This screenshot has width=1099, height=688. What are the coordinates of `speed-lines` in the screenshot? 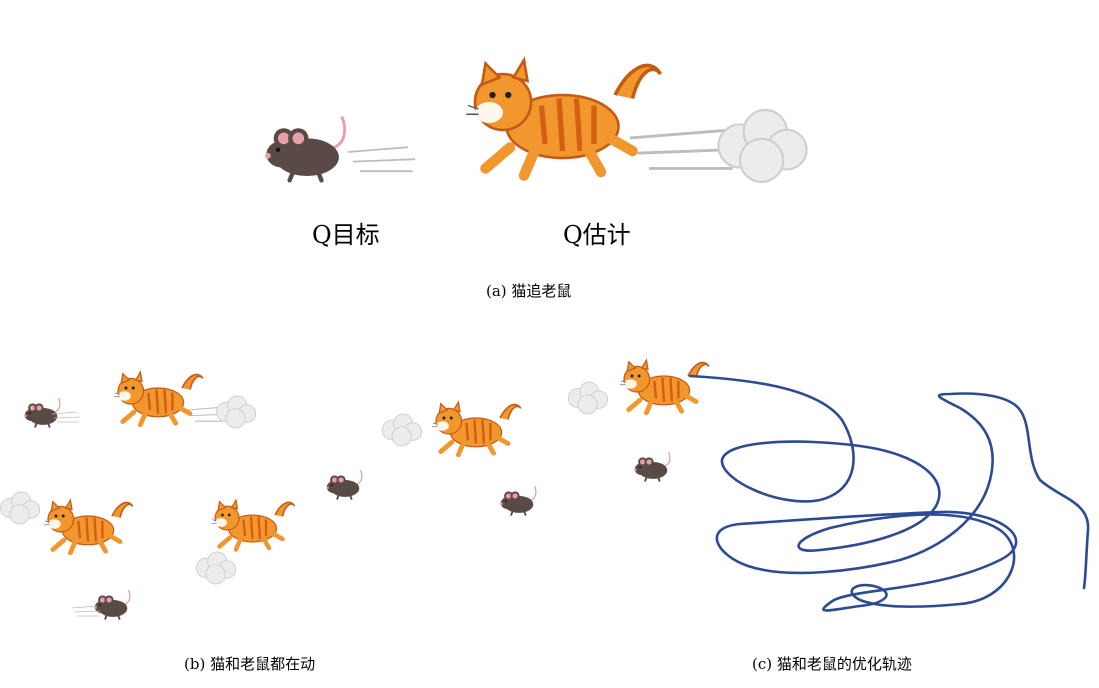 It's located at (382, 159).